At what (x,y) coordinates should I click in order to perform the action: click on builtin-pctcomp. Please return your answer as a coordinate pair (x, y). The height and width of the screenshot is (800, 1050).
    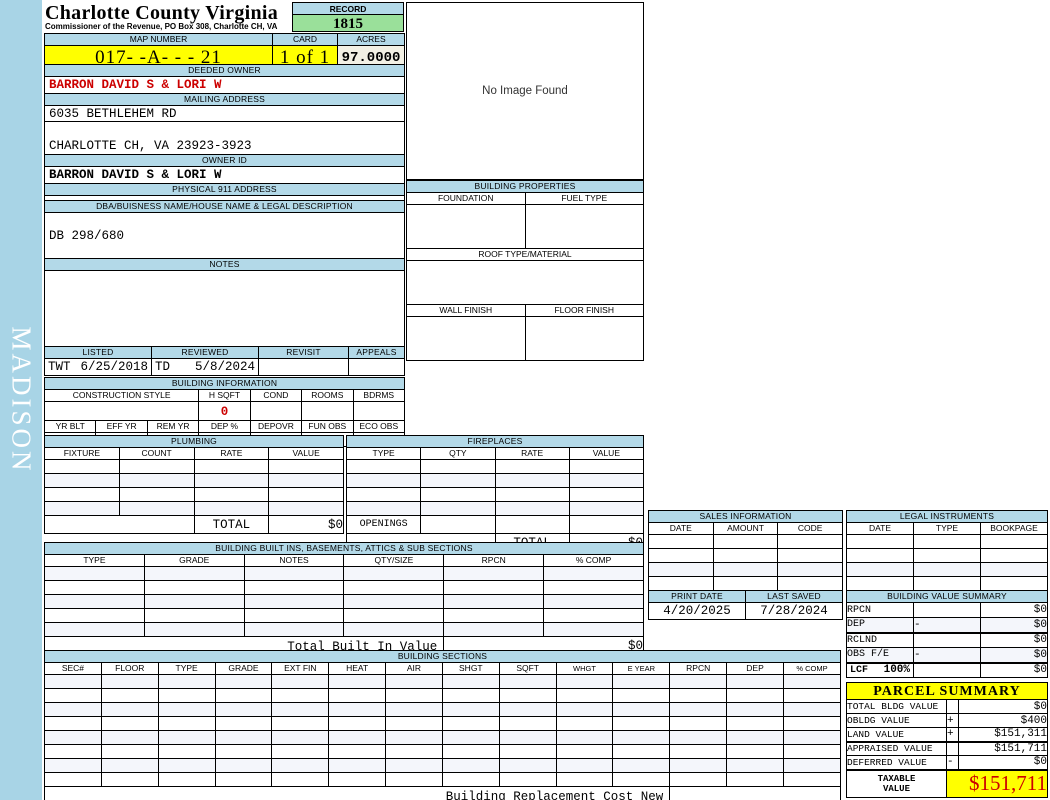
    Looking at the image, I should click on (593, 601).